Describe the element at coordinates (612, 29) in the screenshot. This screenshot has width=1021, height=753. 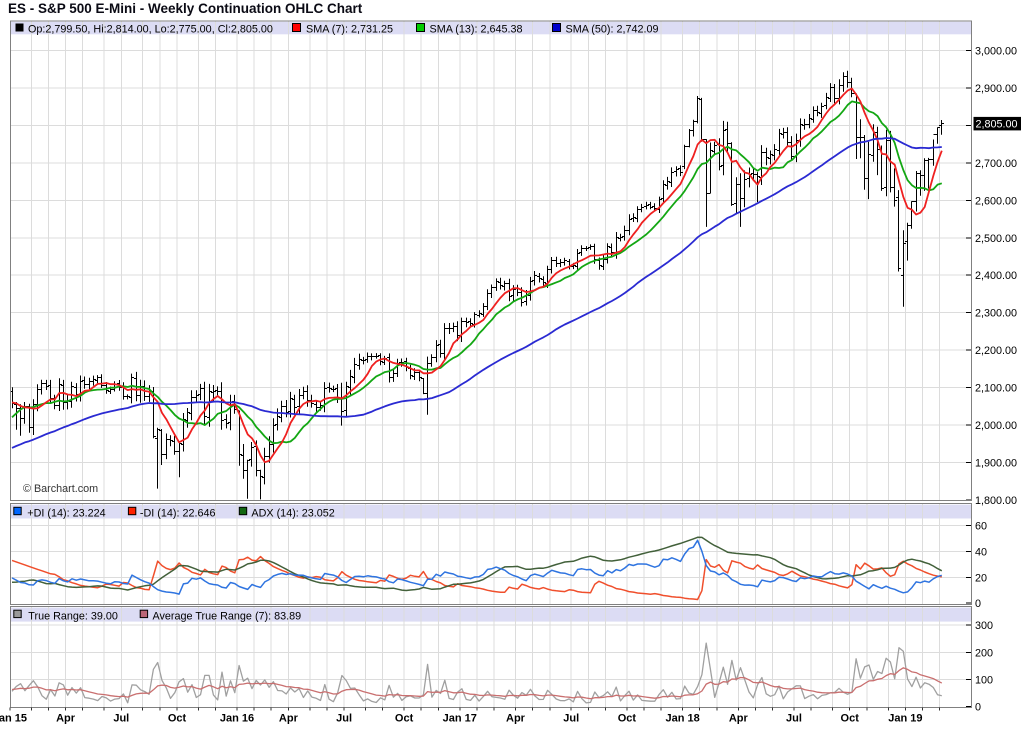
I see `svg-text: SMA (50): 2,742.09` at that location.